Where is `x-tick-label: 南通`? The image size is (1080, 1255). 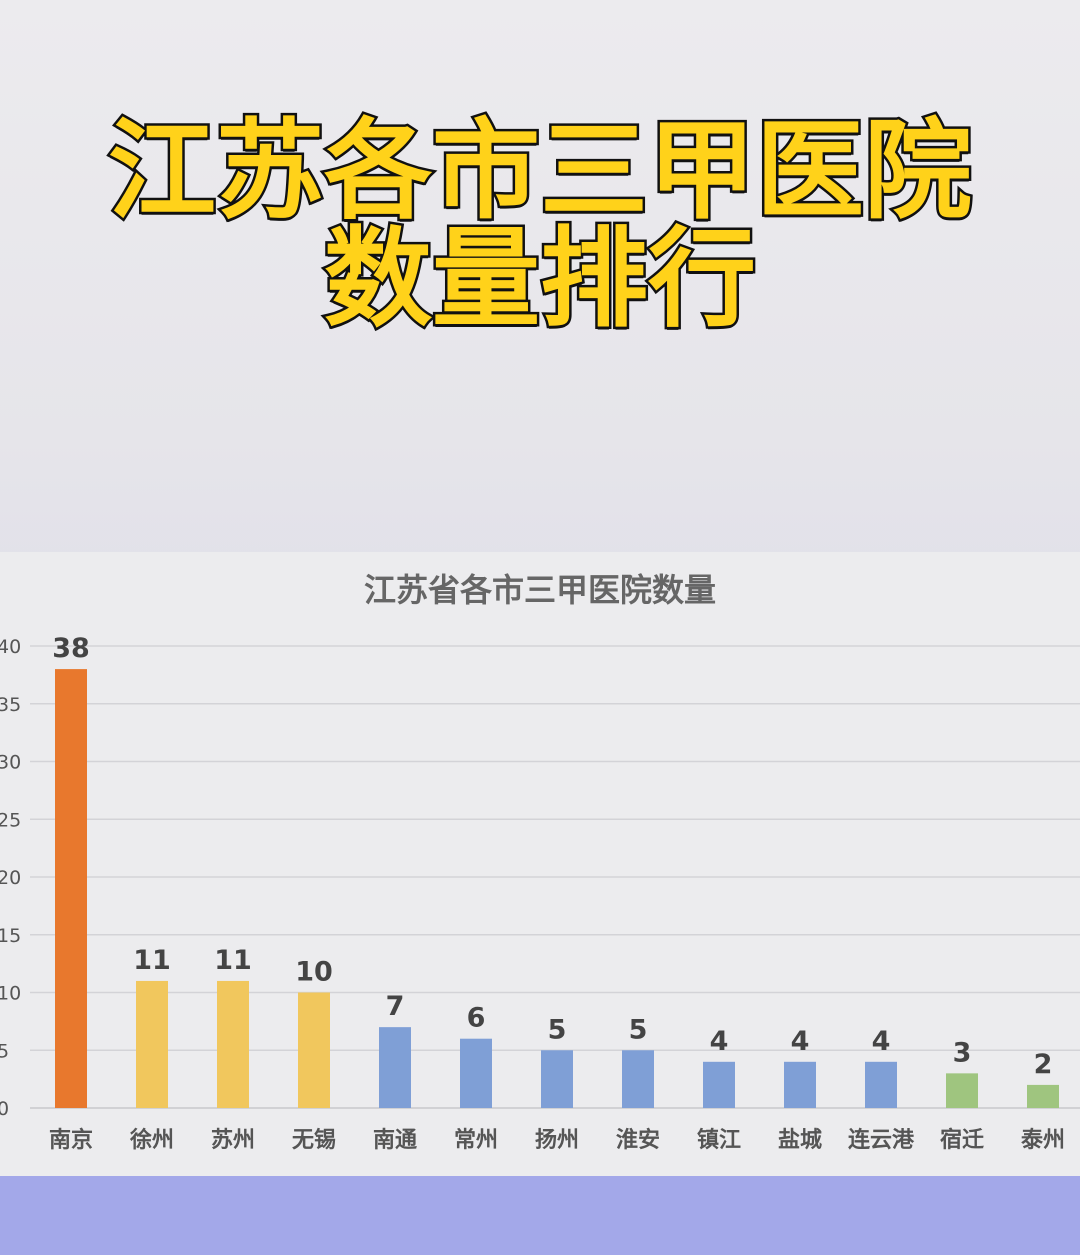
x-tick-label: 南通 is located at coordinates (395, 1140).